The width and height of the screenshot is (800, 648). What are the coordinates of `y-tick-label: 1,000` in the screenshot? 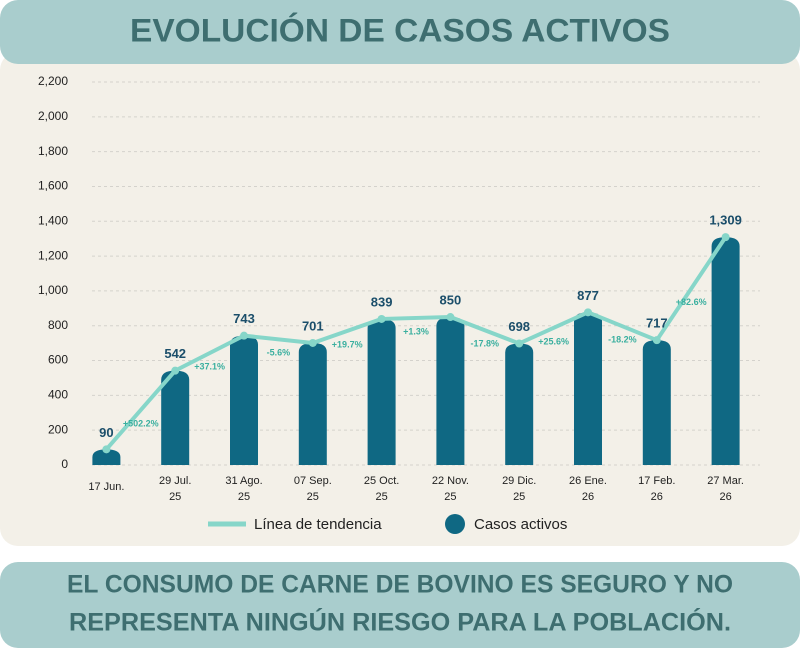 It's located at (53, 290).